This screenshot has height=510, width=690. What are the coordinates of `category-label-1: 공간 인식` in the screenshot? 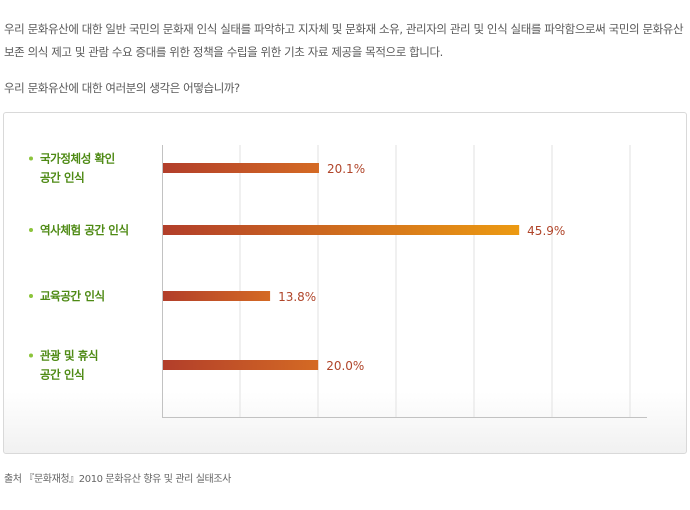 It's located at (62, 178).